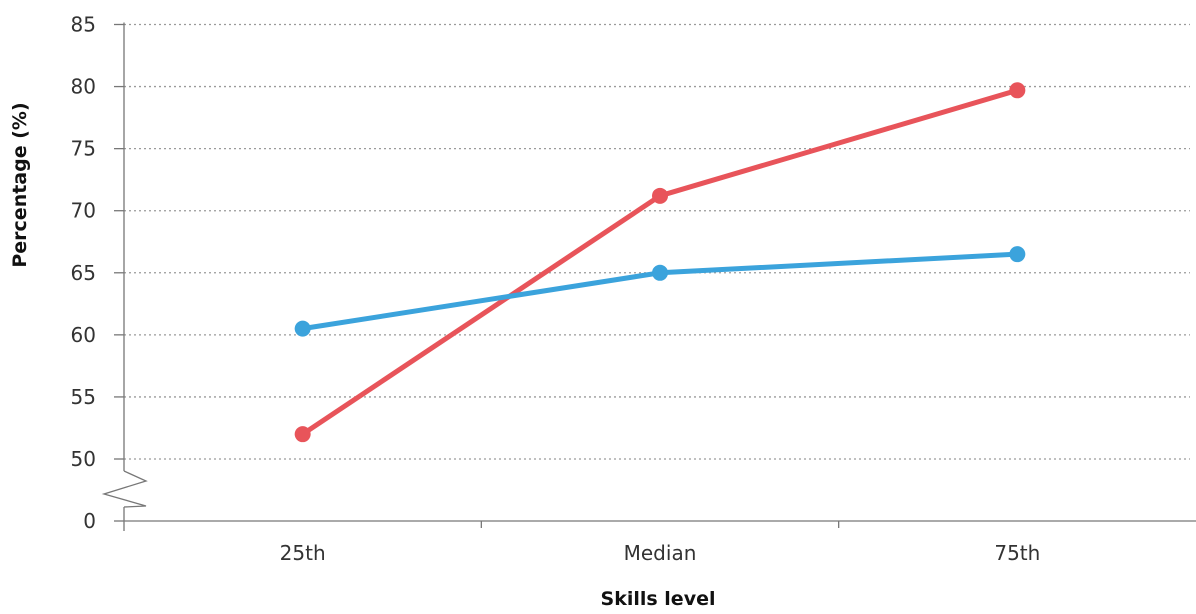 The height and width of the screenshot is (614, 1196). What do you see at coordinates (83, 149) in the screenshot?
I see `y-tick-label: 75` at bounding box center [83, 149].